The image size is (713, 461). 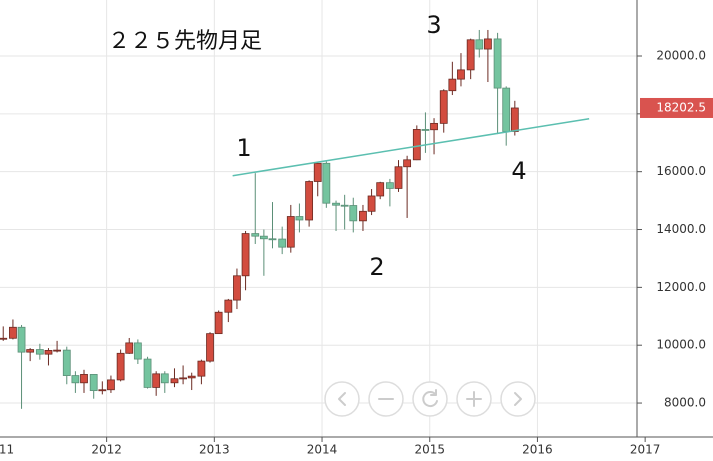 I want to click on last-price-label: 18202.5, so click(x=681, y=107).